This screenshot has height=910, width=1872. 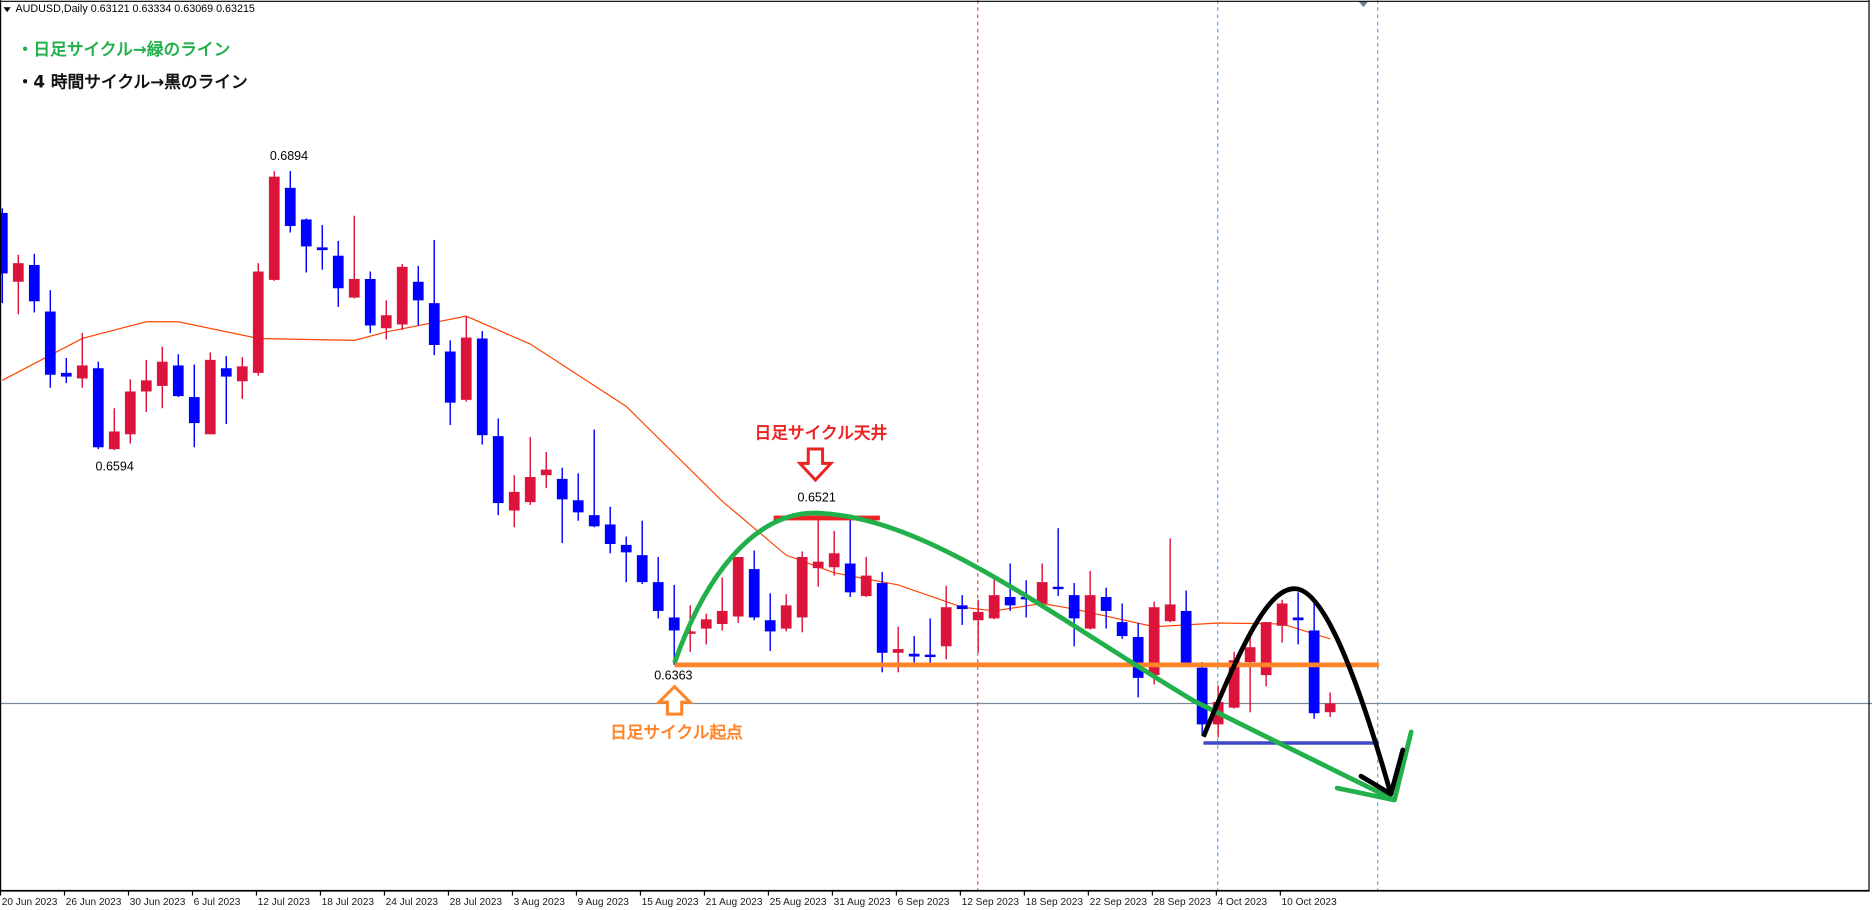 What do you see at coordinates (670, 902) in the screenshot?
I see `date-label: 15 Aug 2023` at bounding box center [670, 902].